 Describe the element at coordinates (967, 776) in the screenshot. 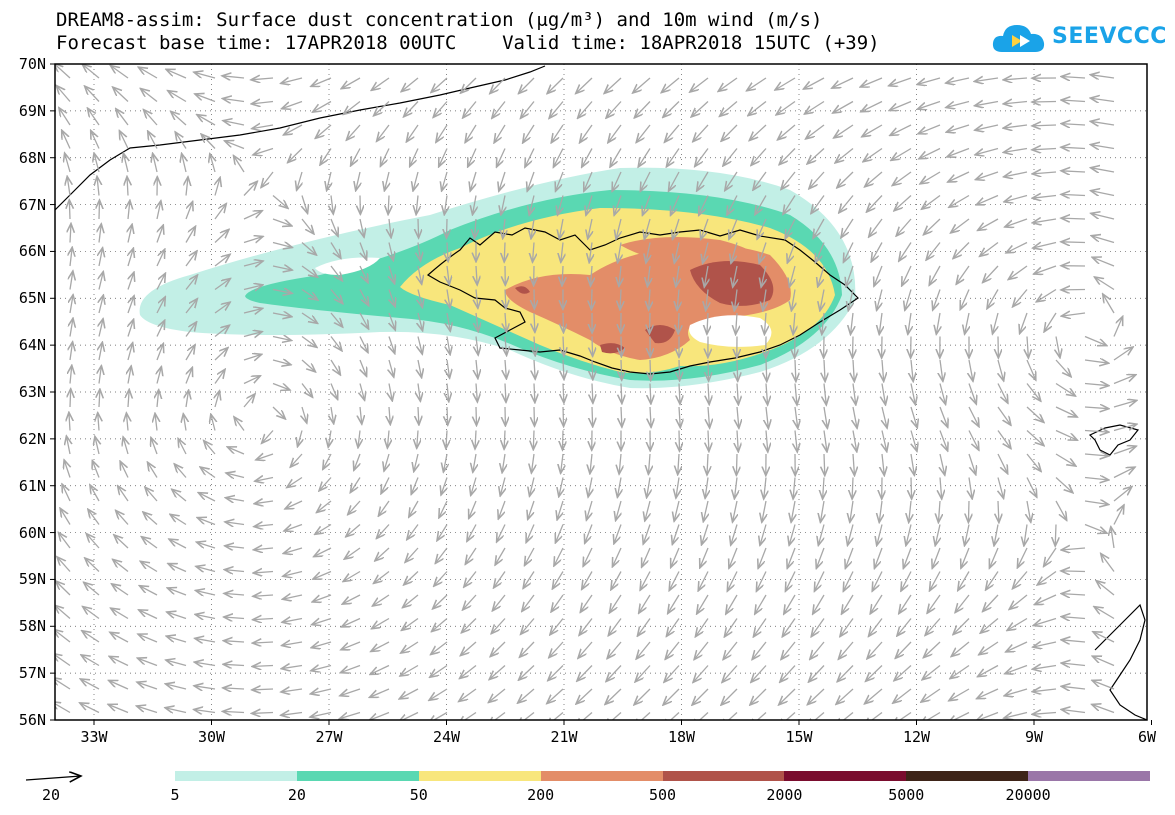

I see `colorbar-segment` at that location.